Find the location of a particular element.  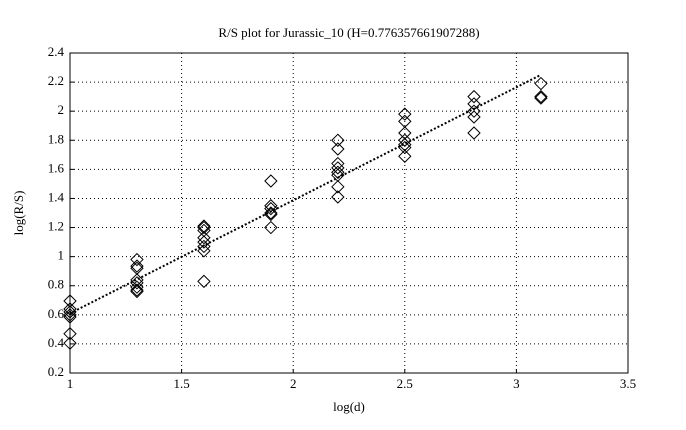

y-tick-label: 1 is located at coordinates (61, 255).